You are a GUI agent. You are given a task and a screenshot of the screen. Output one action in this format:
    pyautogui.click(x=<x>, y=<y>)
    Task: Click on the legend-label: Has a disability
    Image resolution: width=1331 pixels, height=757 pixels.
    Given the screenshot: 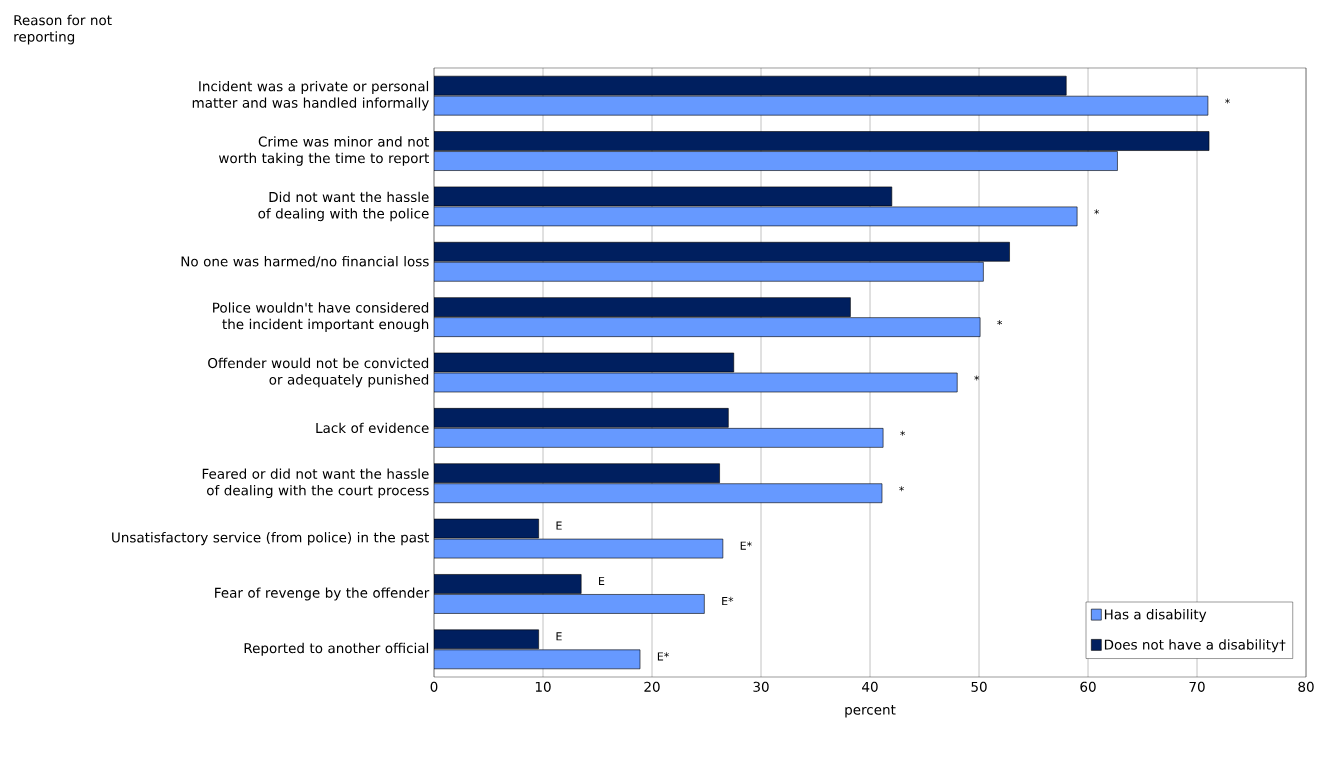 What is the action you would take?
    pyautogui.click(x=1155, y=616)
    